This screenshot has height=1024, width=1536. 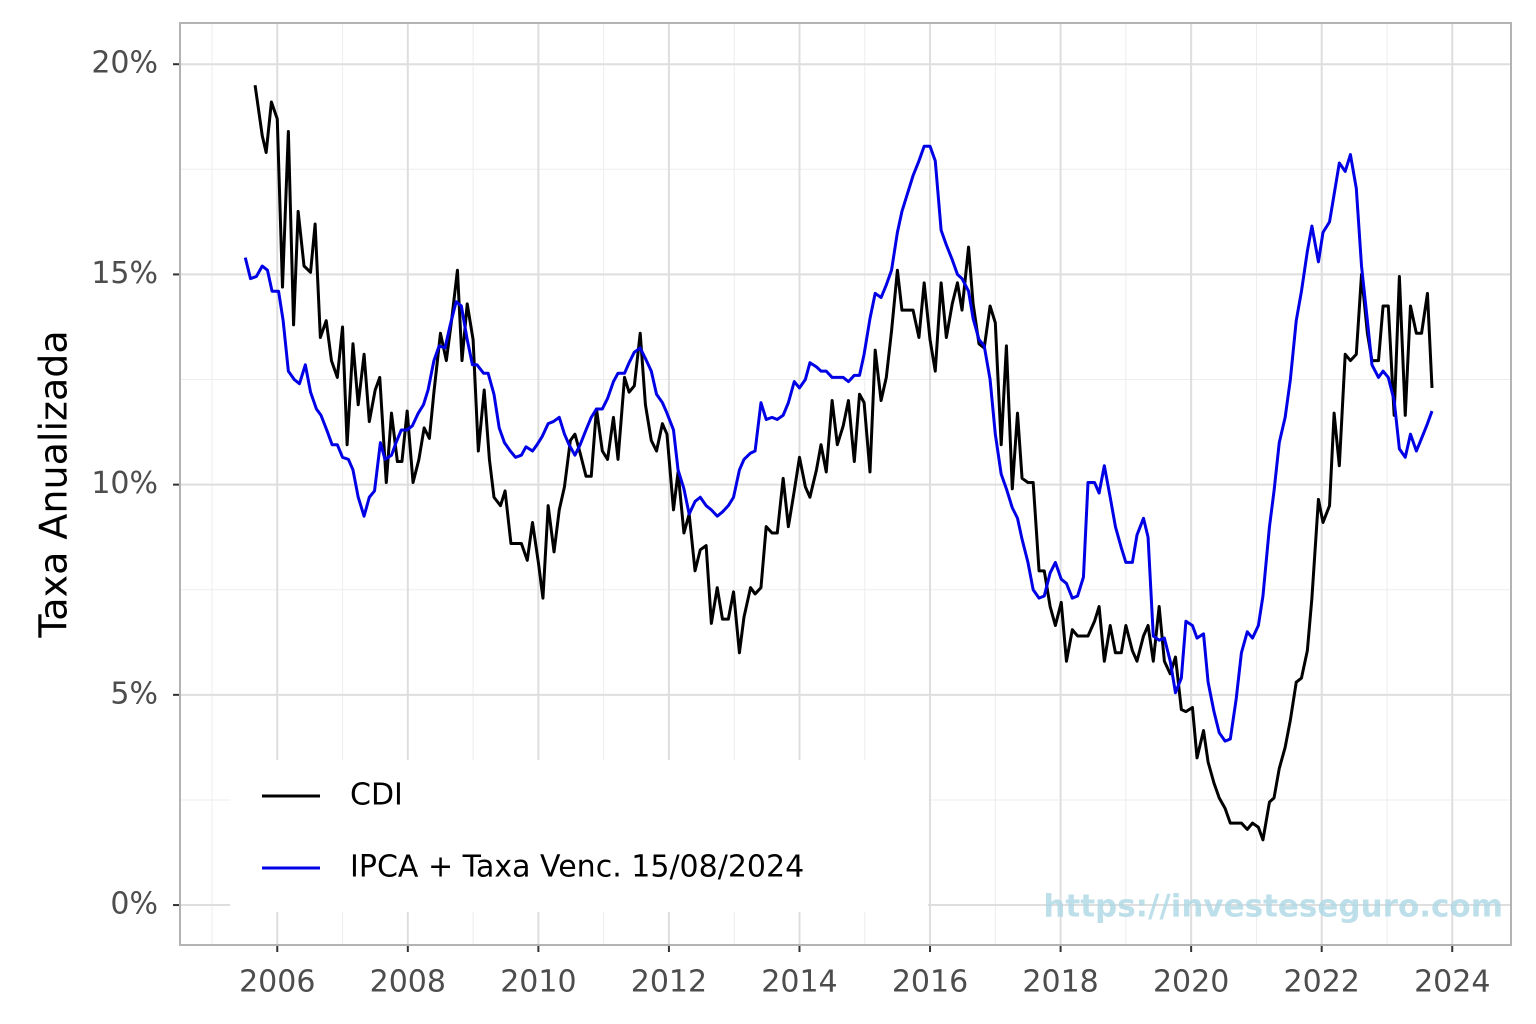 What do you see at coordinates (277, 982) in the screenshot?
I see `x-tick-label: 2006` at bounding box center [277, 982].